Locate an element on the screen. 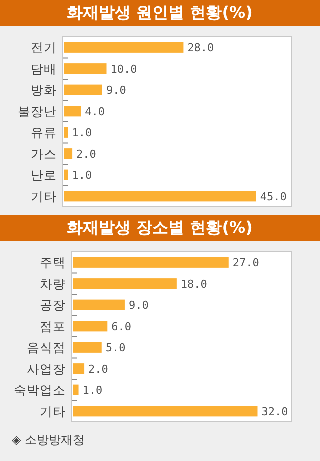  y-tick-label: 점포 is located at coordinates (53, 326).